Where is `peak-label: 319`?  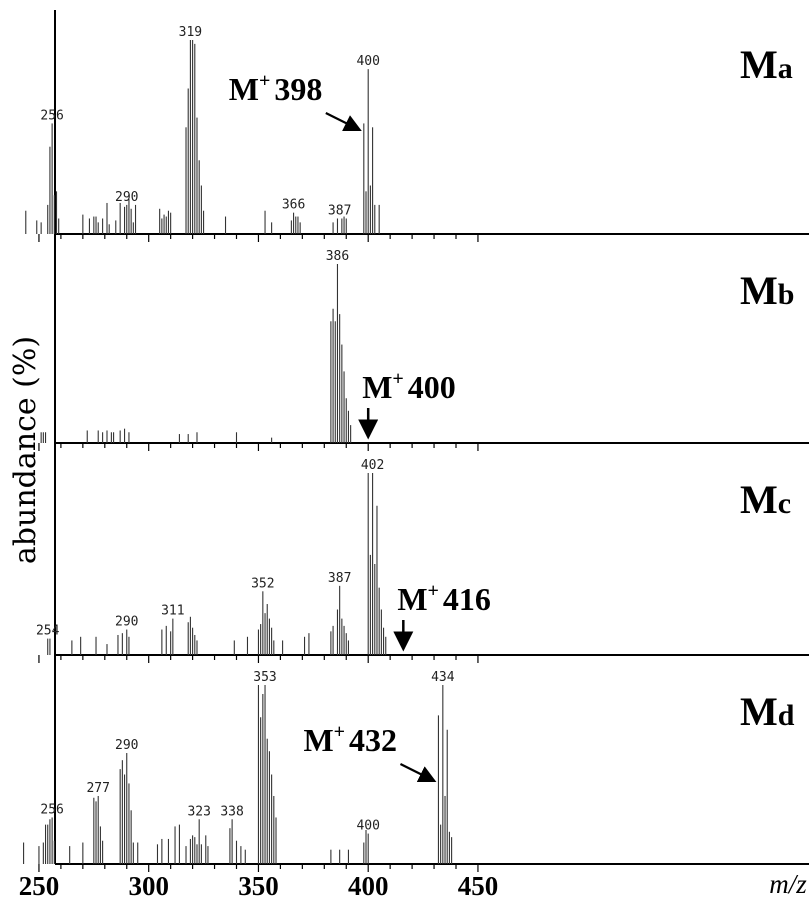 peak-label: 319 is located at coordinates (190, 32).